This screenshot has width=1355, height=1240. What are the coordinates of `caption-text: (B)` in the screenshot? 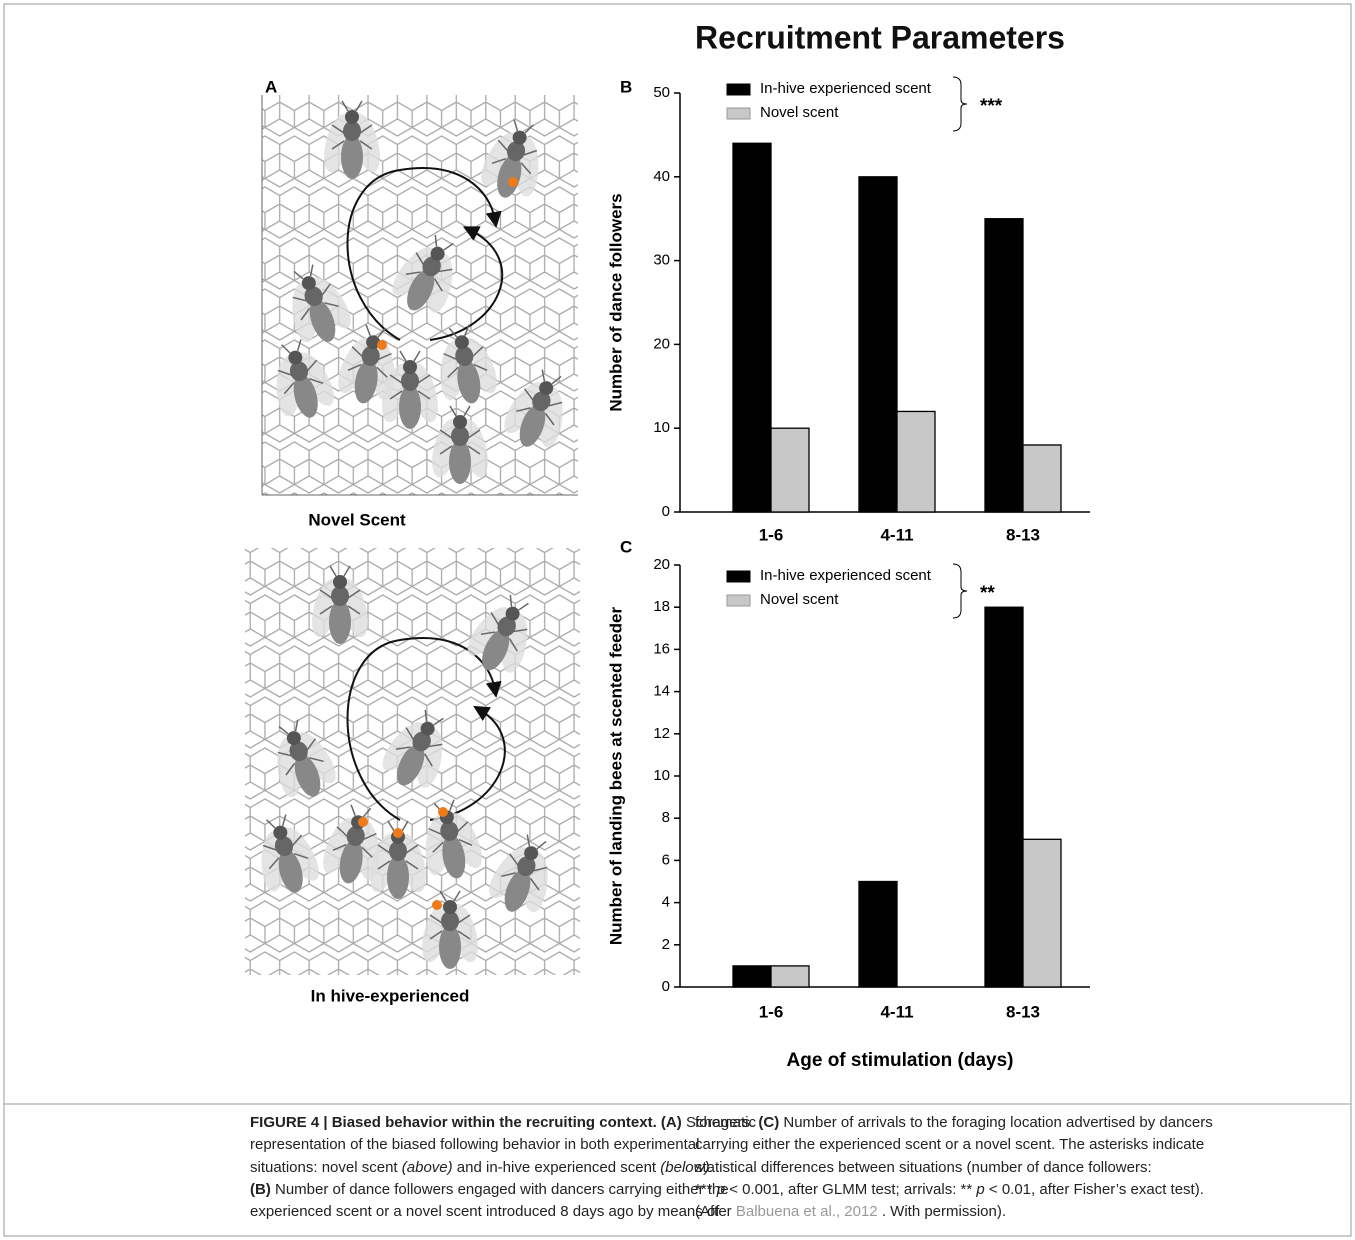 It's located at (260, 1189).